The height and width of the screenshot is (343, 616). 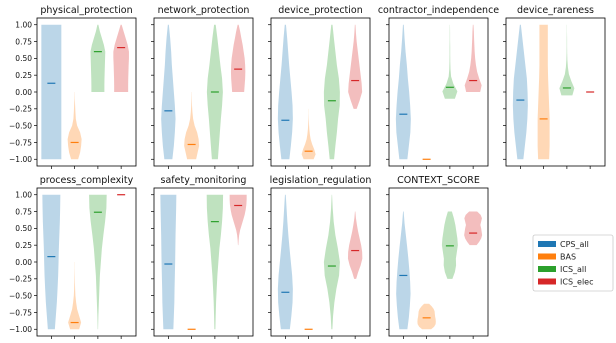 What do you see at coordinates (321, 180) in the screenshot?
I see `subplot-title: legislation_regulation` at bounding box center [321, 180].